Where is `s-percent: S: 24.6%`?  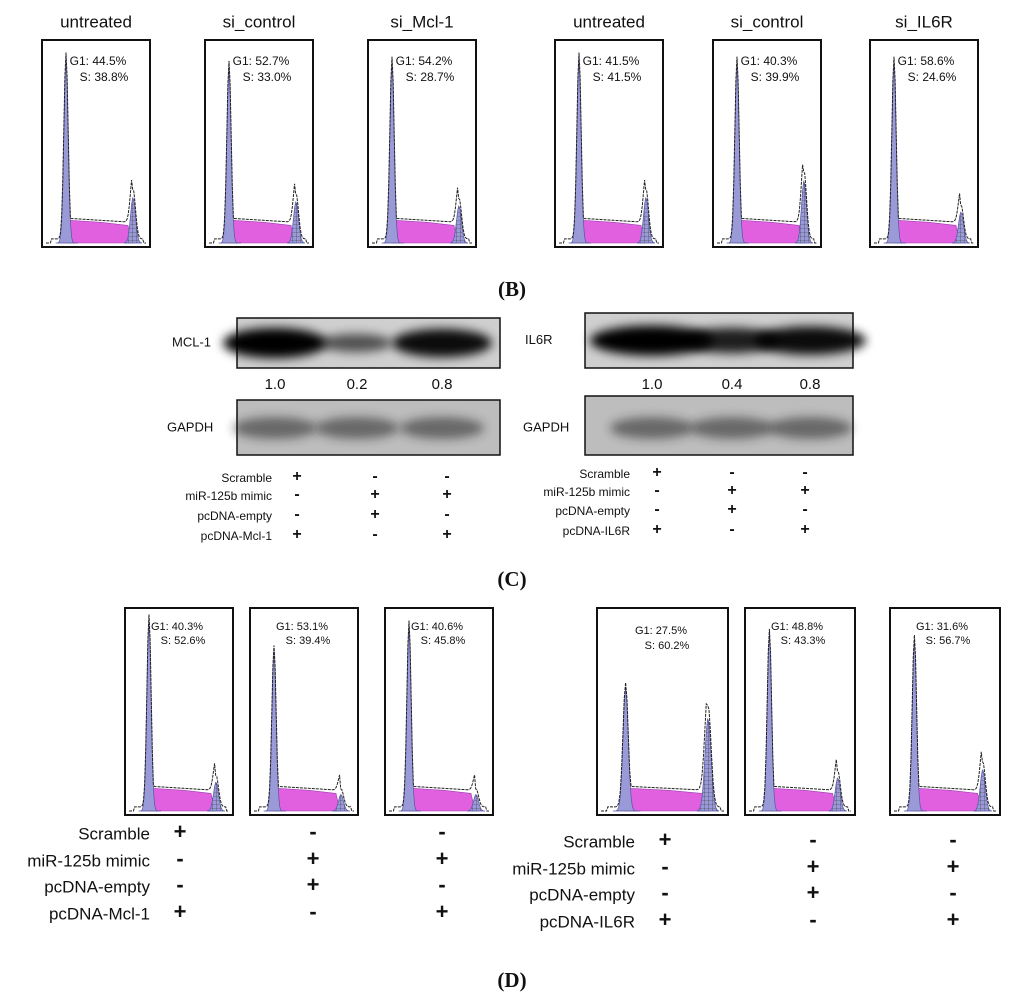 s-percent: S: 24.6% is located at coordinates (932, 77).